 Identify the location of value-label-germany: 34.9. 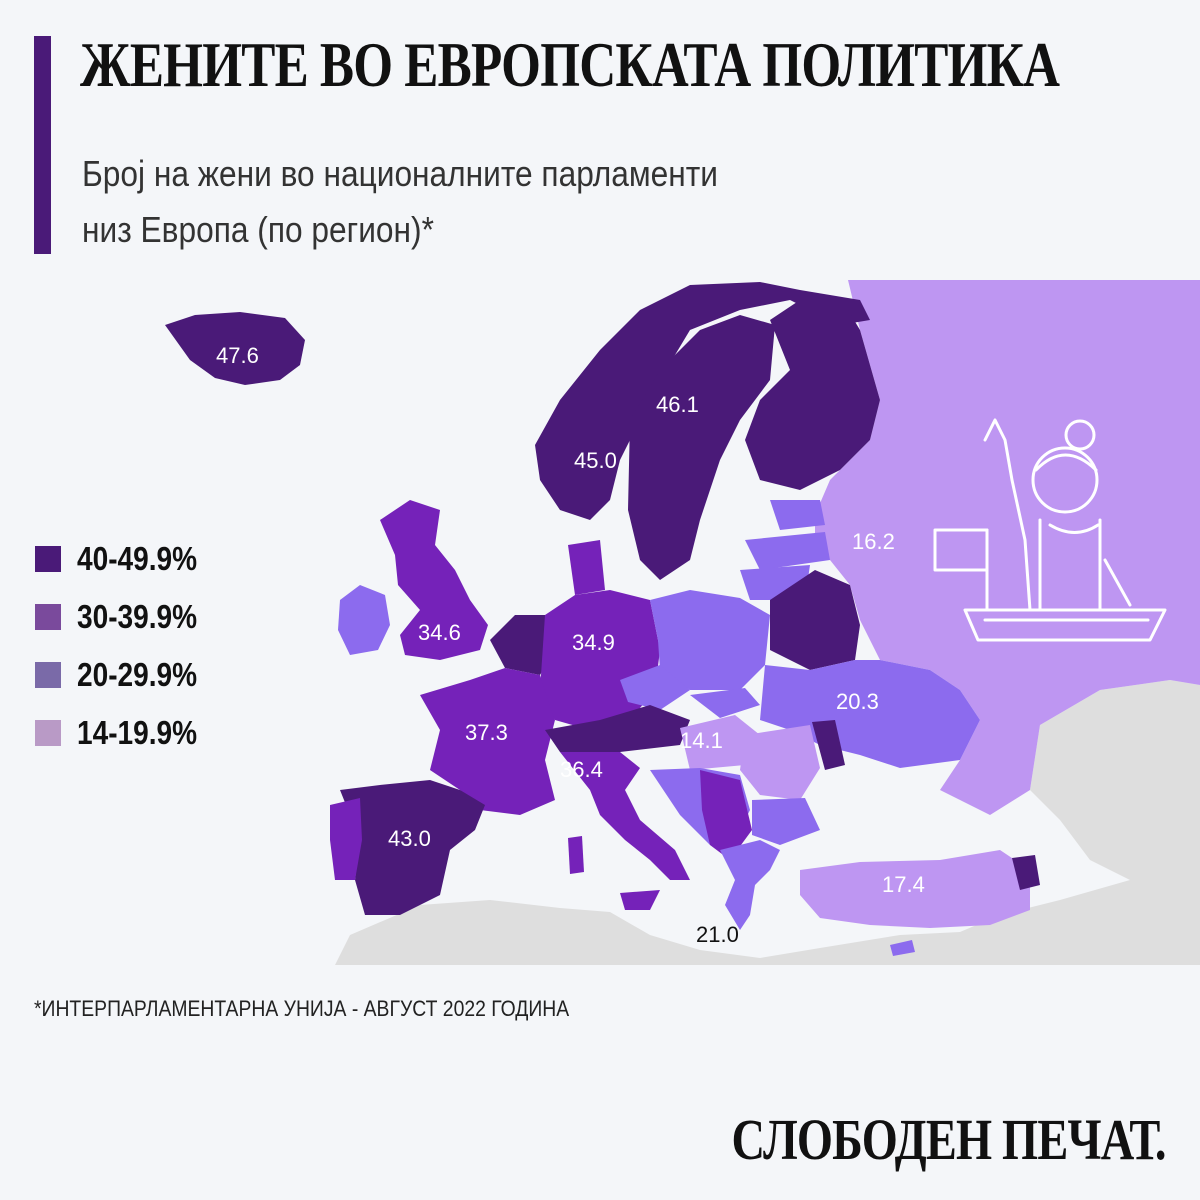
(593, 642).